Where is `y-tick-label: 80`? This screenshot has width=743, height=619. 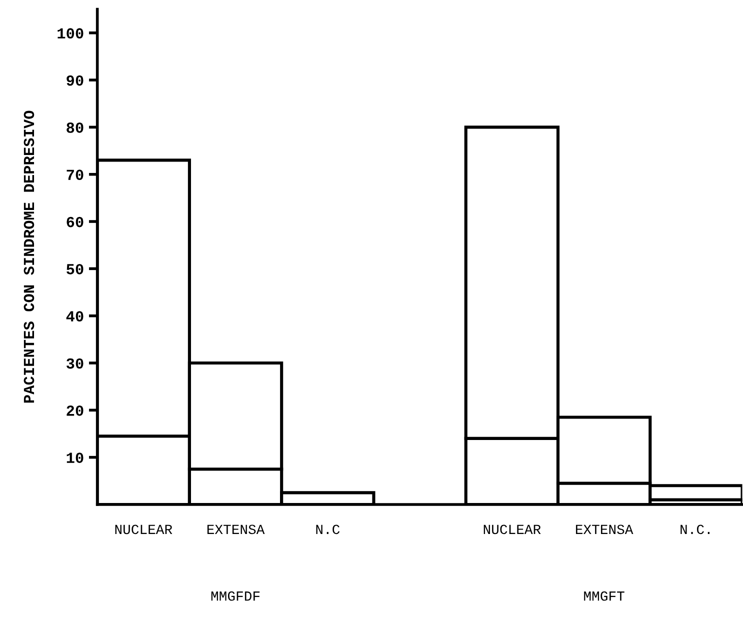
y-tick-label: 80 is located at coordinates (75, 127).